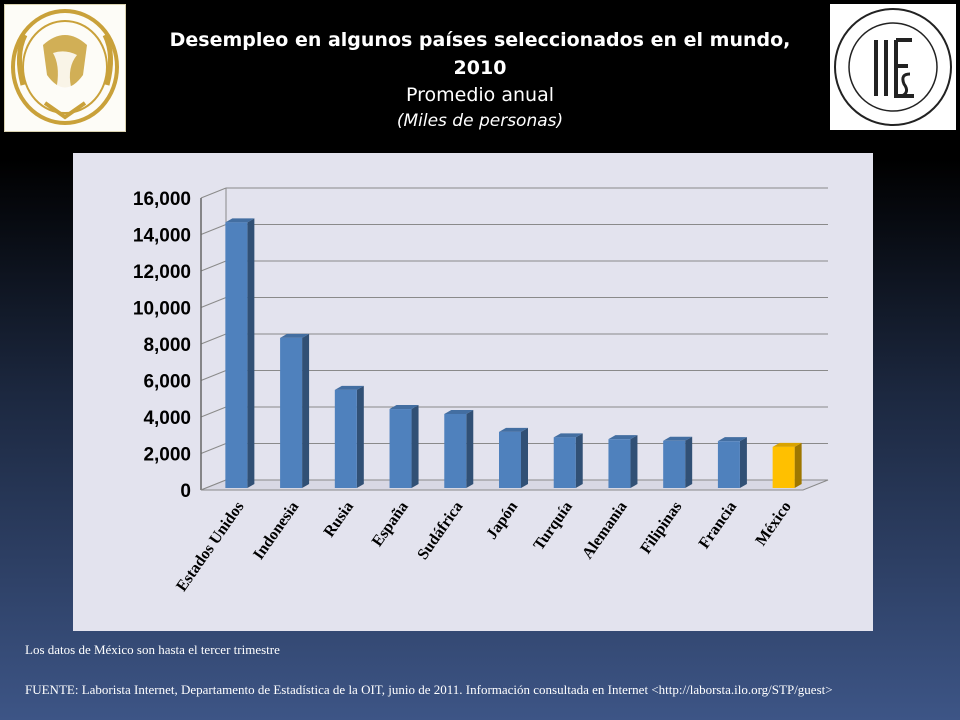 This screenshot has width=960, height=720. I want to click on iiec-logo, so click(893, 67).